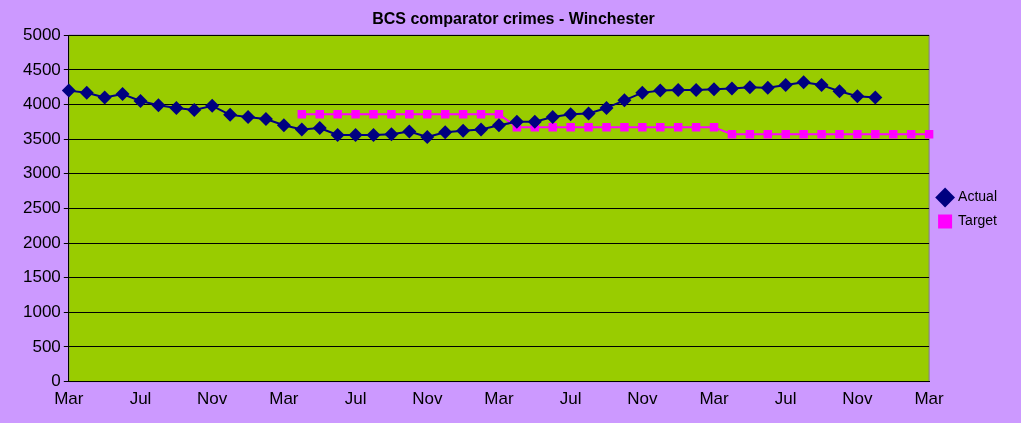 Image resolution: width=1021 pixels, height=423 pixels. What do you see at coordinates (513, 19) in the screenshot?
I see `chart-title: BCS comparator crimes - Winchester` at bounding box center [513, 19].